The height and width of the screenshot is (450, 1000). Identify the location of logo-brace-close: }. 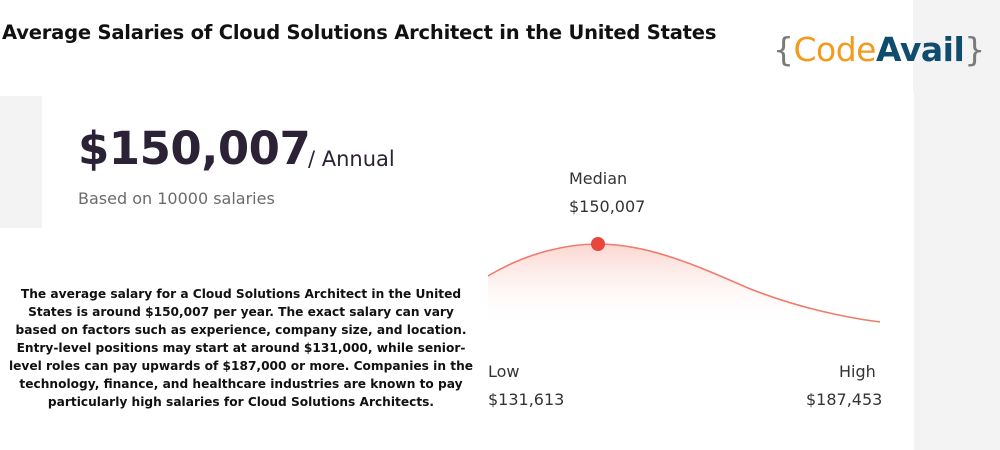
(974, 49).